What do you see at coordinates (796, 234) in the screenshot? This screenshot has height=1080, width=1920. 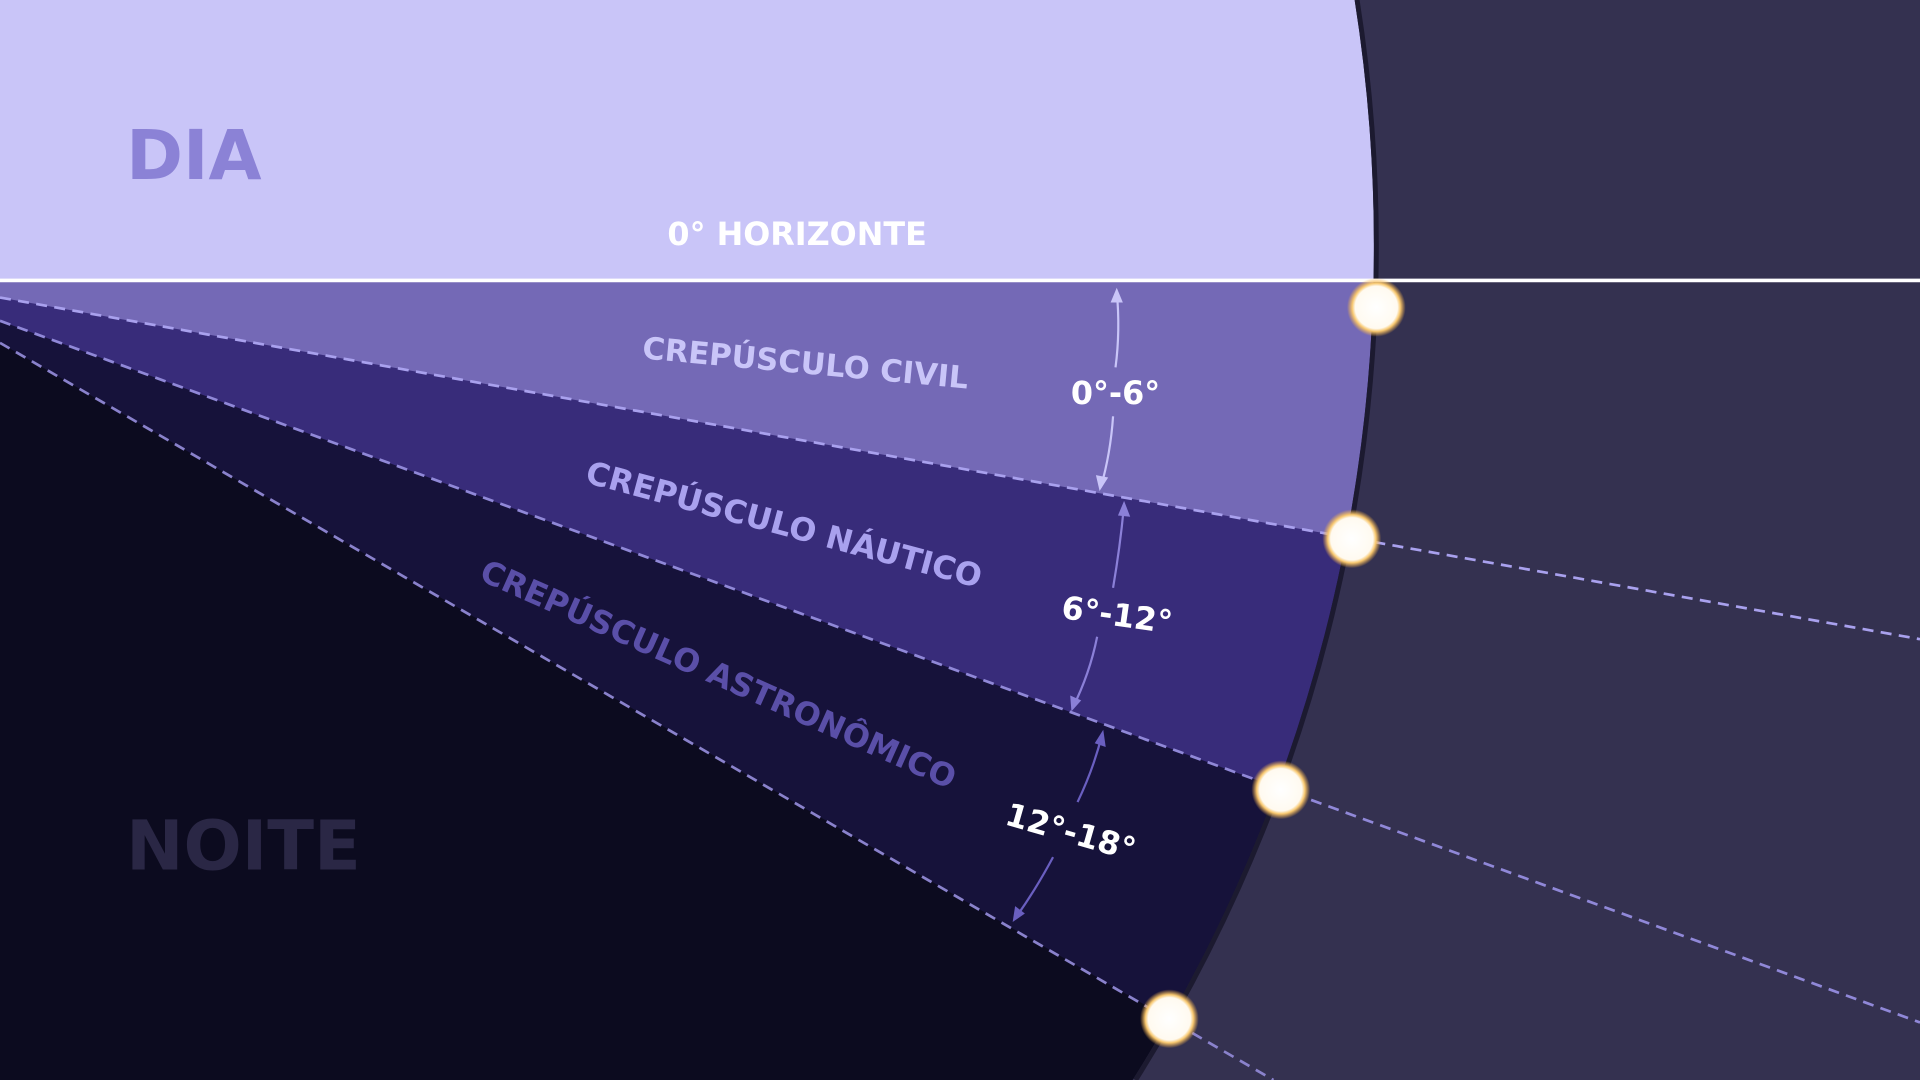 I see `horizon-label: 0° HORIZONTE` at bounding box center [796, 234].